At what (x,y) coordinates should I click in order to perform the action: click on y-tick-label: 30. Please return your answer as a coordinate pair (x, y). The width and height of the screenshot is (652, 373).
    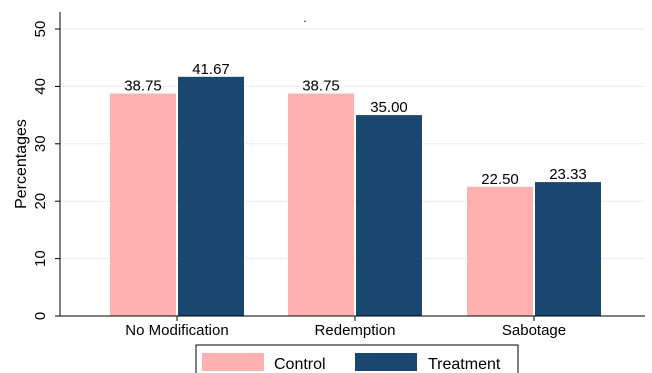
    Looking at the image, I should click on (40, 143).